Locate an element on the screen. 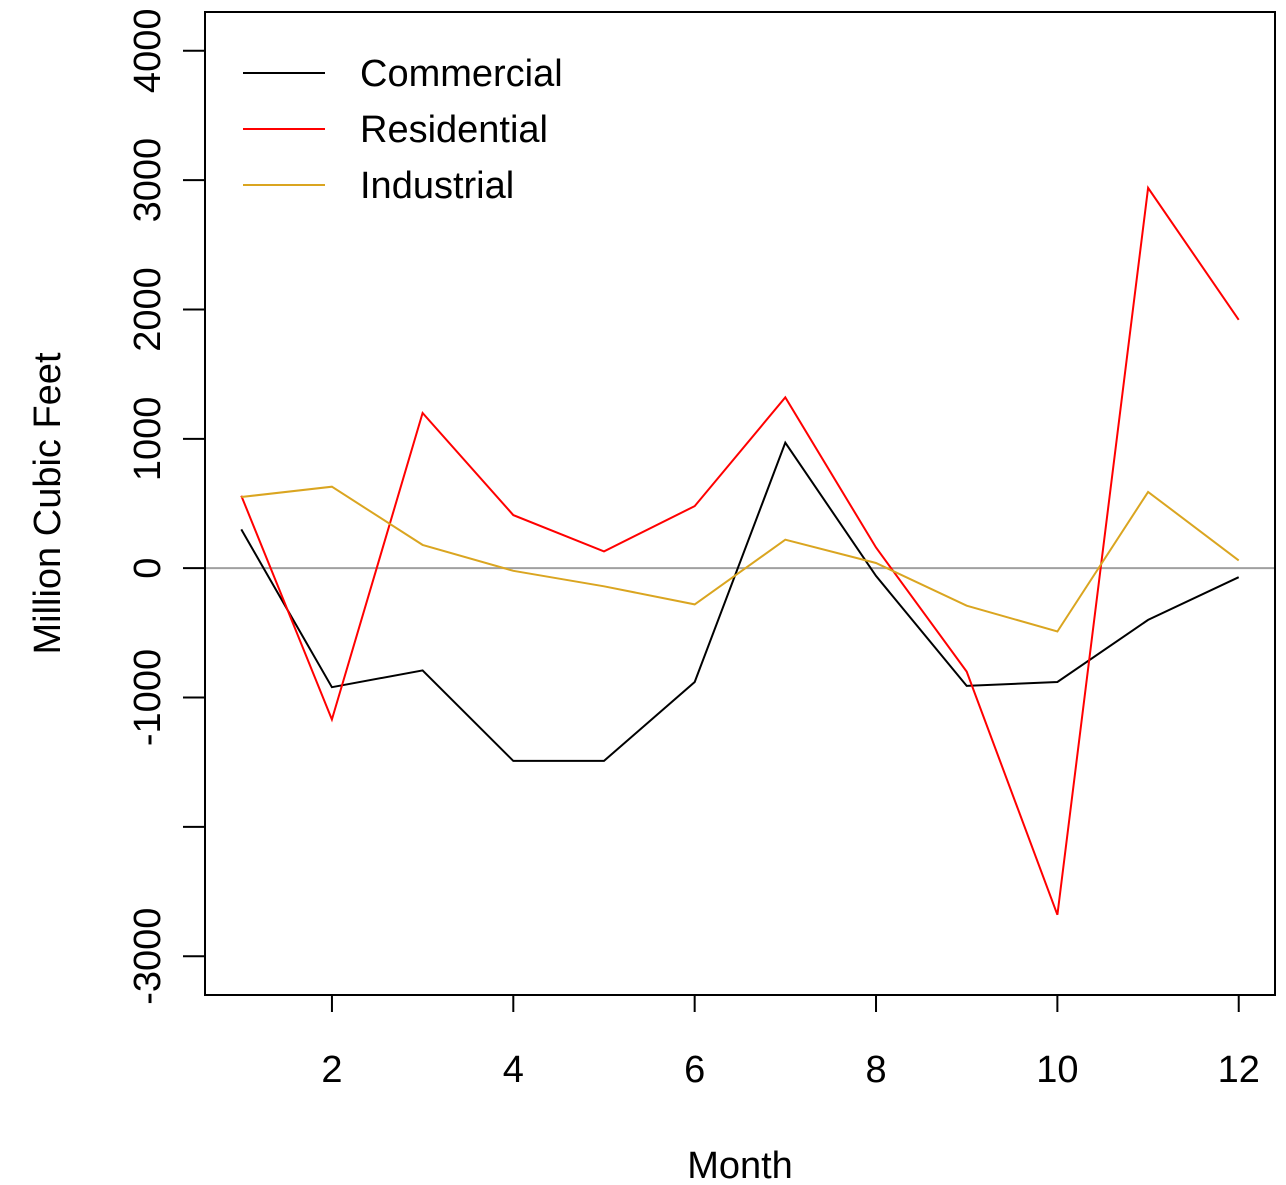 This screenshot has width=1286, height=1185. x-tick-label: 4 is located at coordinates (513, 1070).